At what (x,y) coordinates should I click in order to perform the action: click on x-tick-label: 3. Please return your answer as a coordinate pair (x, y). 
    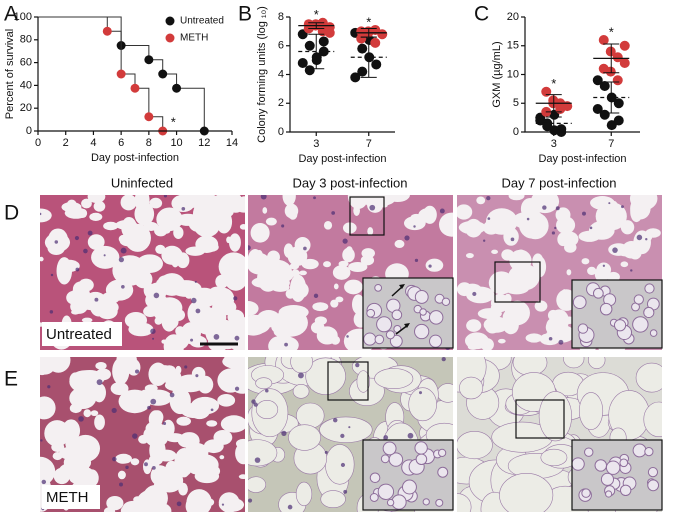
    Looking at the image, I should click on (316, 144).